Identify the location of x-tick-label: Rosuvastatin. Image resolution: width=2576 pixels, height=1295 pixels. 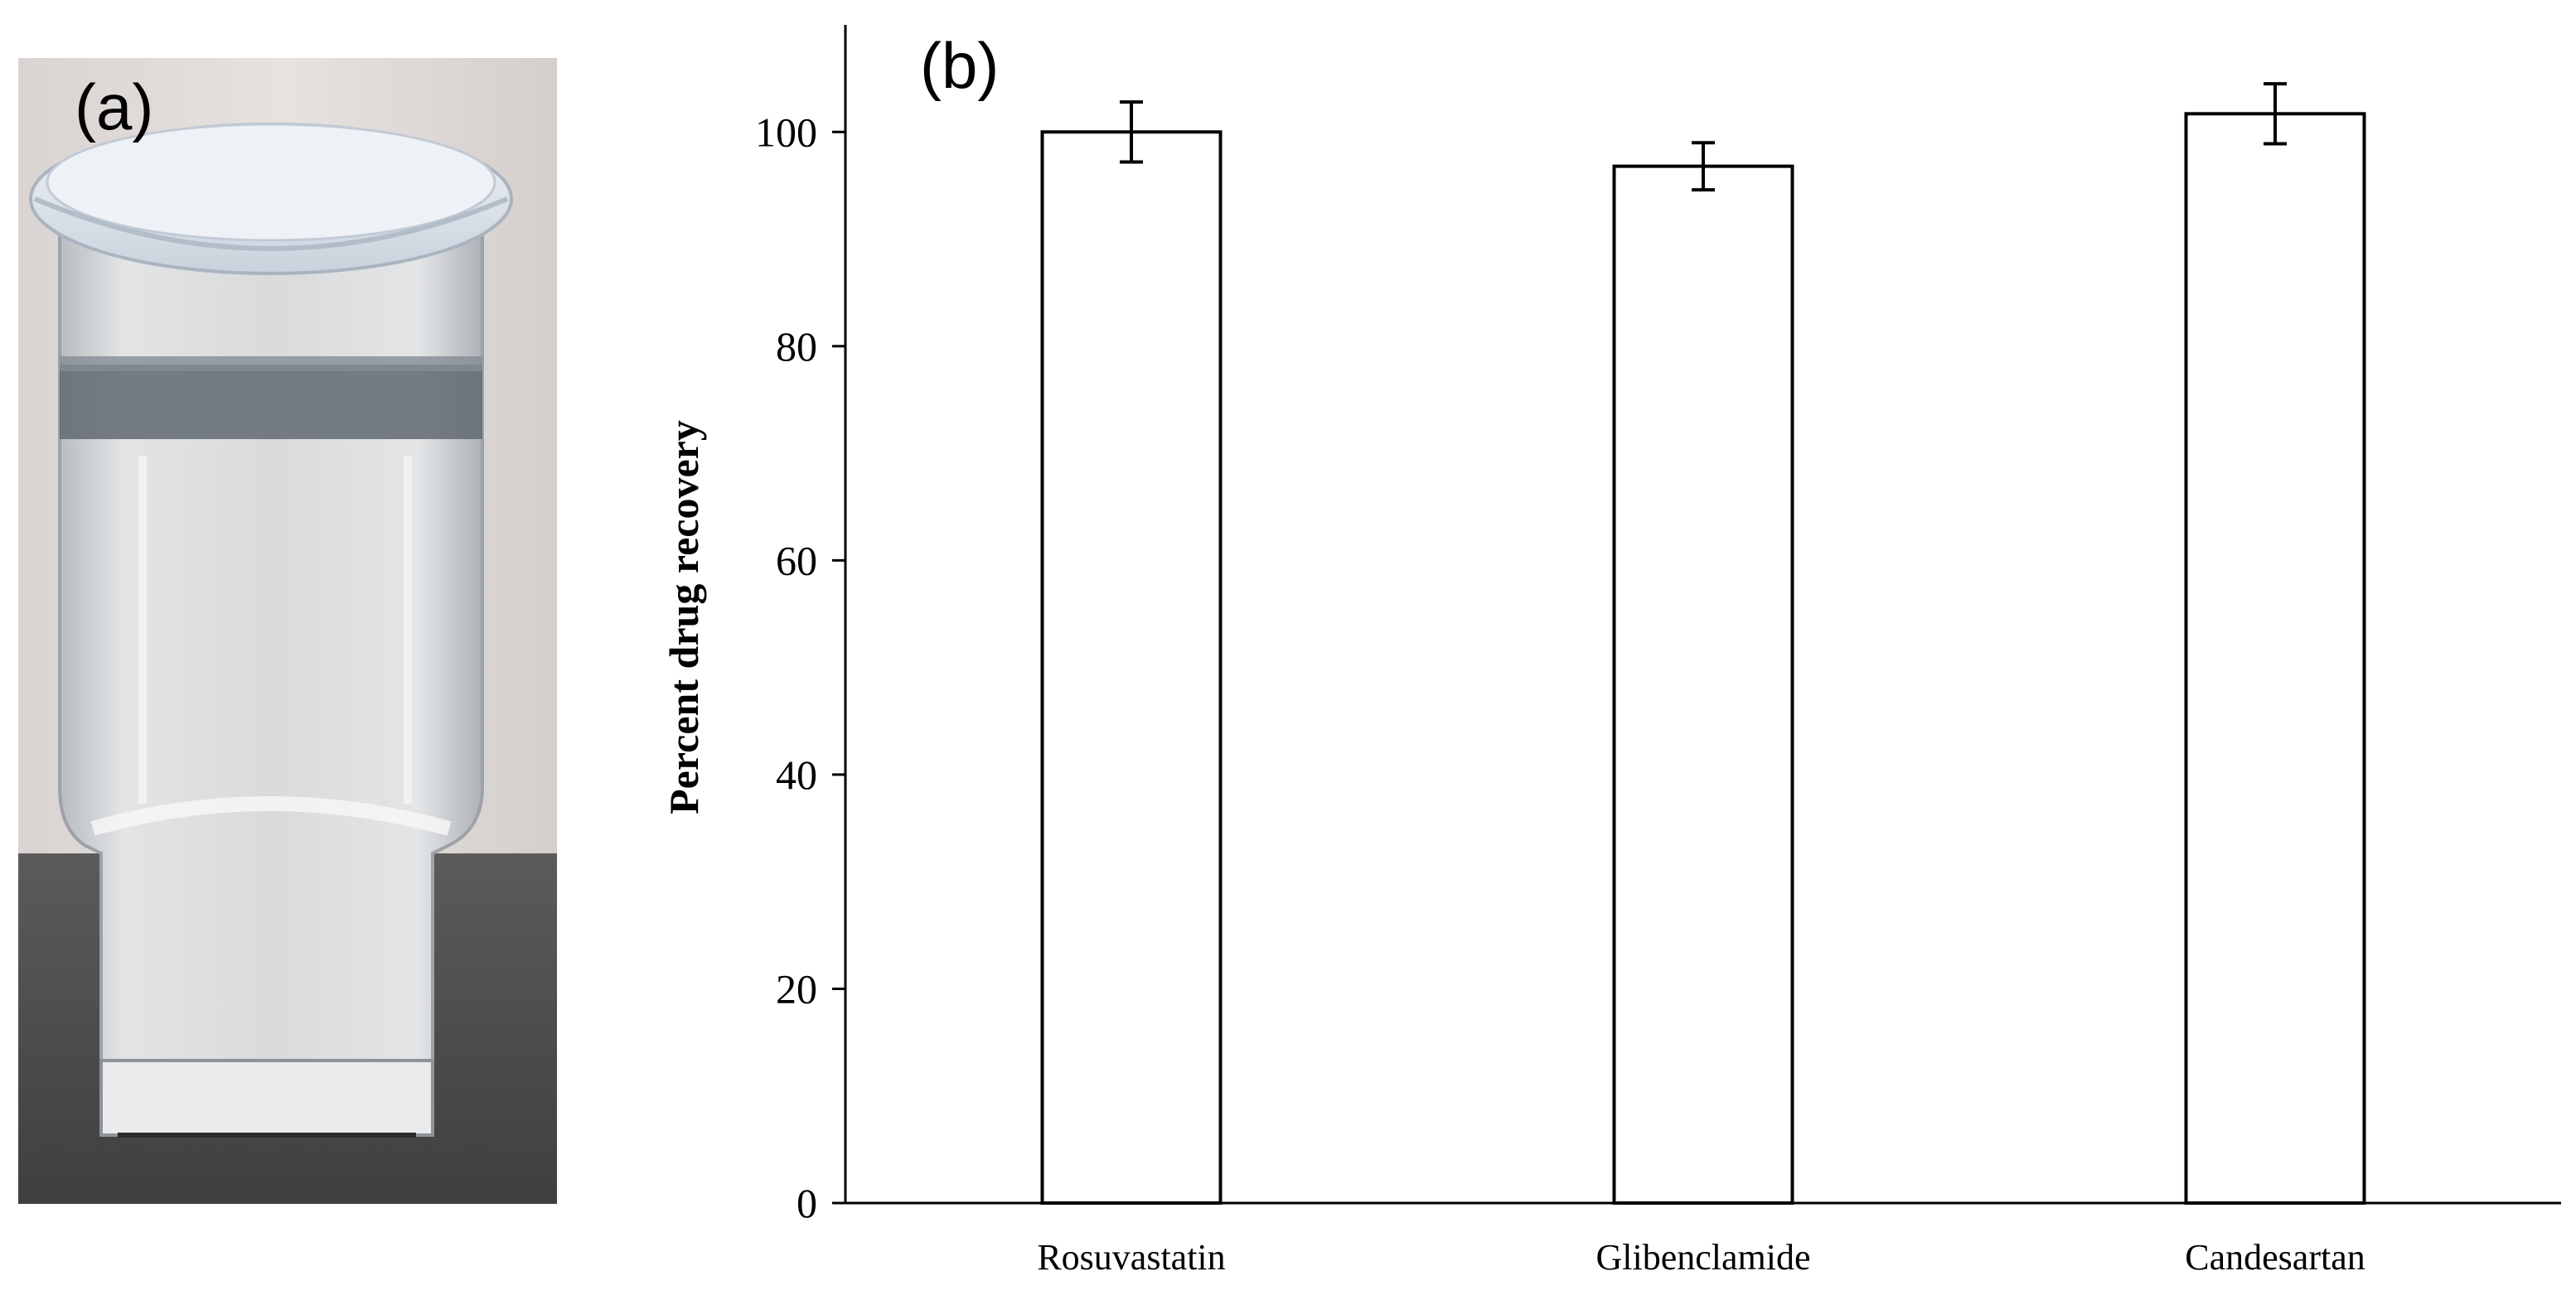
(1131, 1258).